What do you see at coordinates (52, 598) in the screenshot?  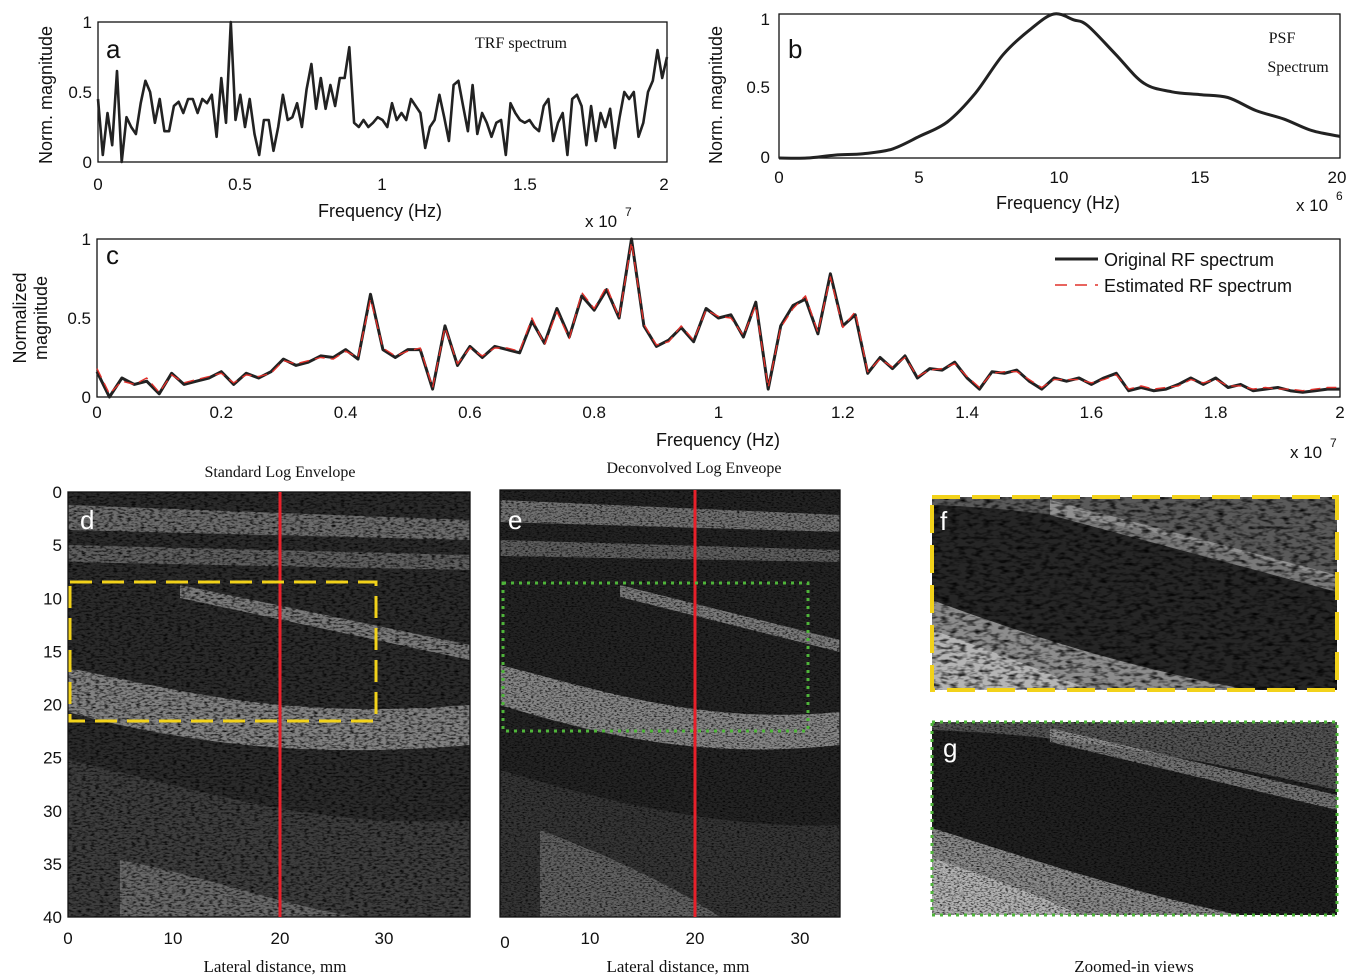 I see `y-tick: 10` at bounding box center [52, 598].